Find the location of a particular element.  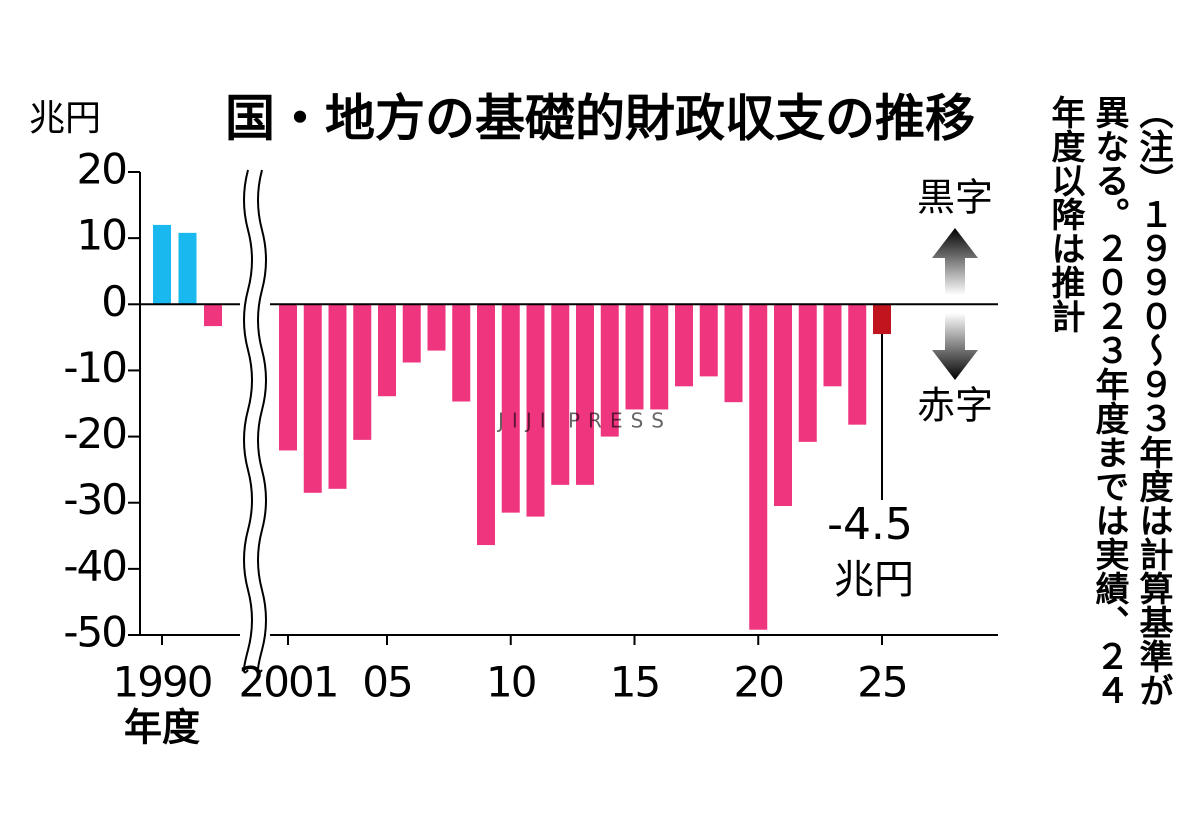

watermark: JIJI PRESS is located at coordinates (584, 421).